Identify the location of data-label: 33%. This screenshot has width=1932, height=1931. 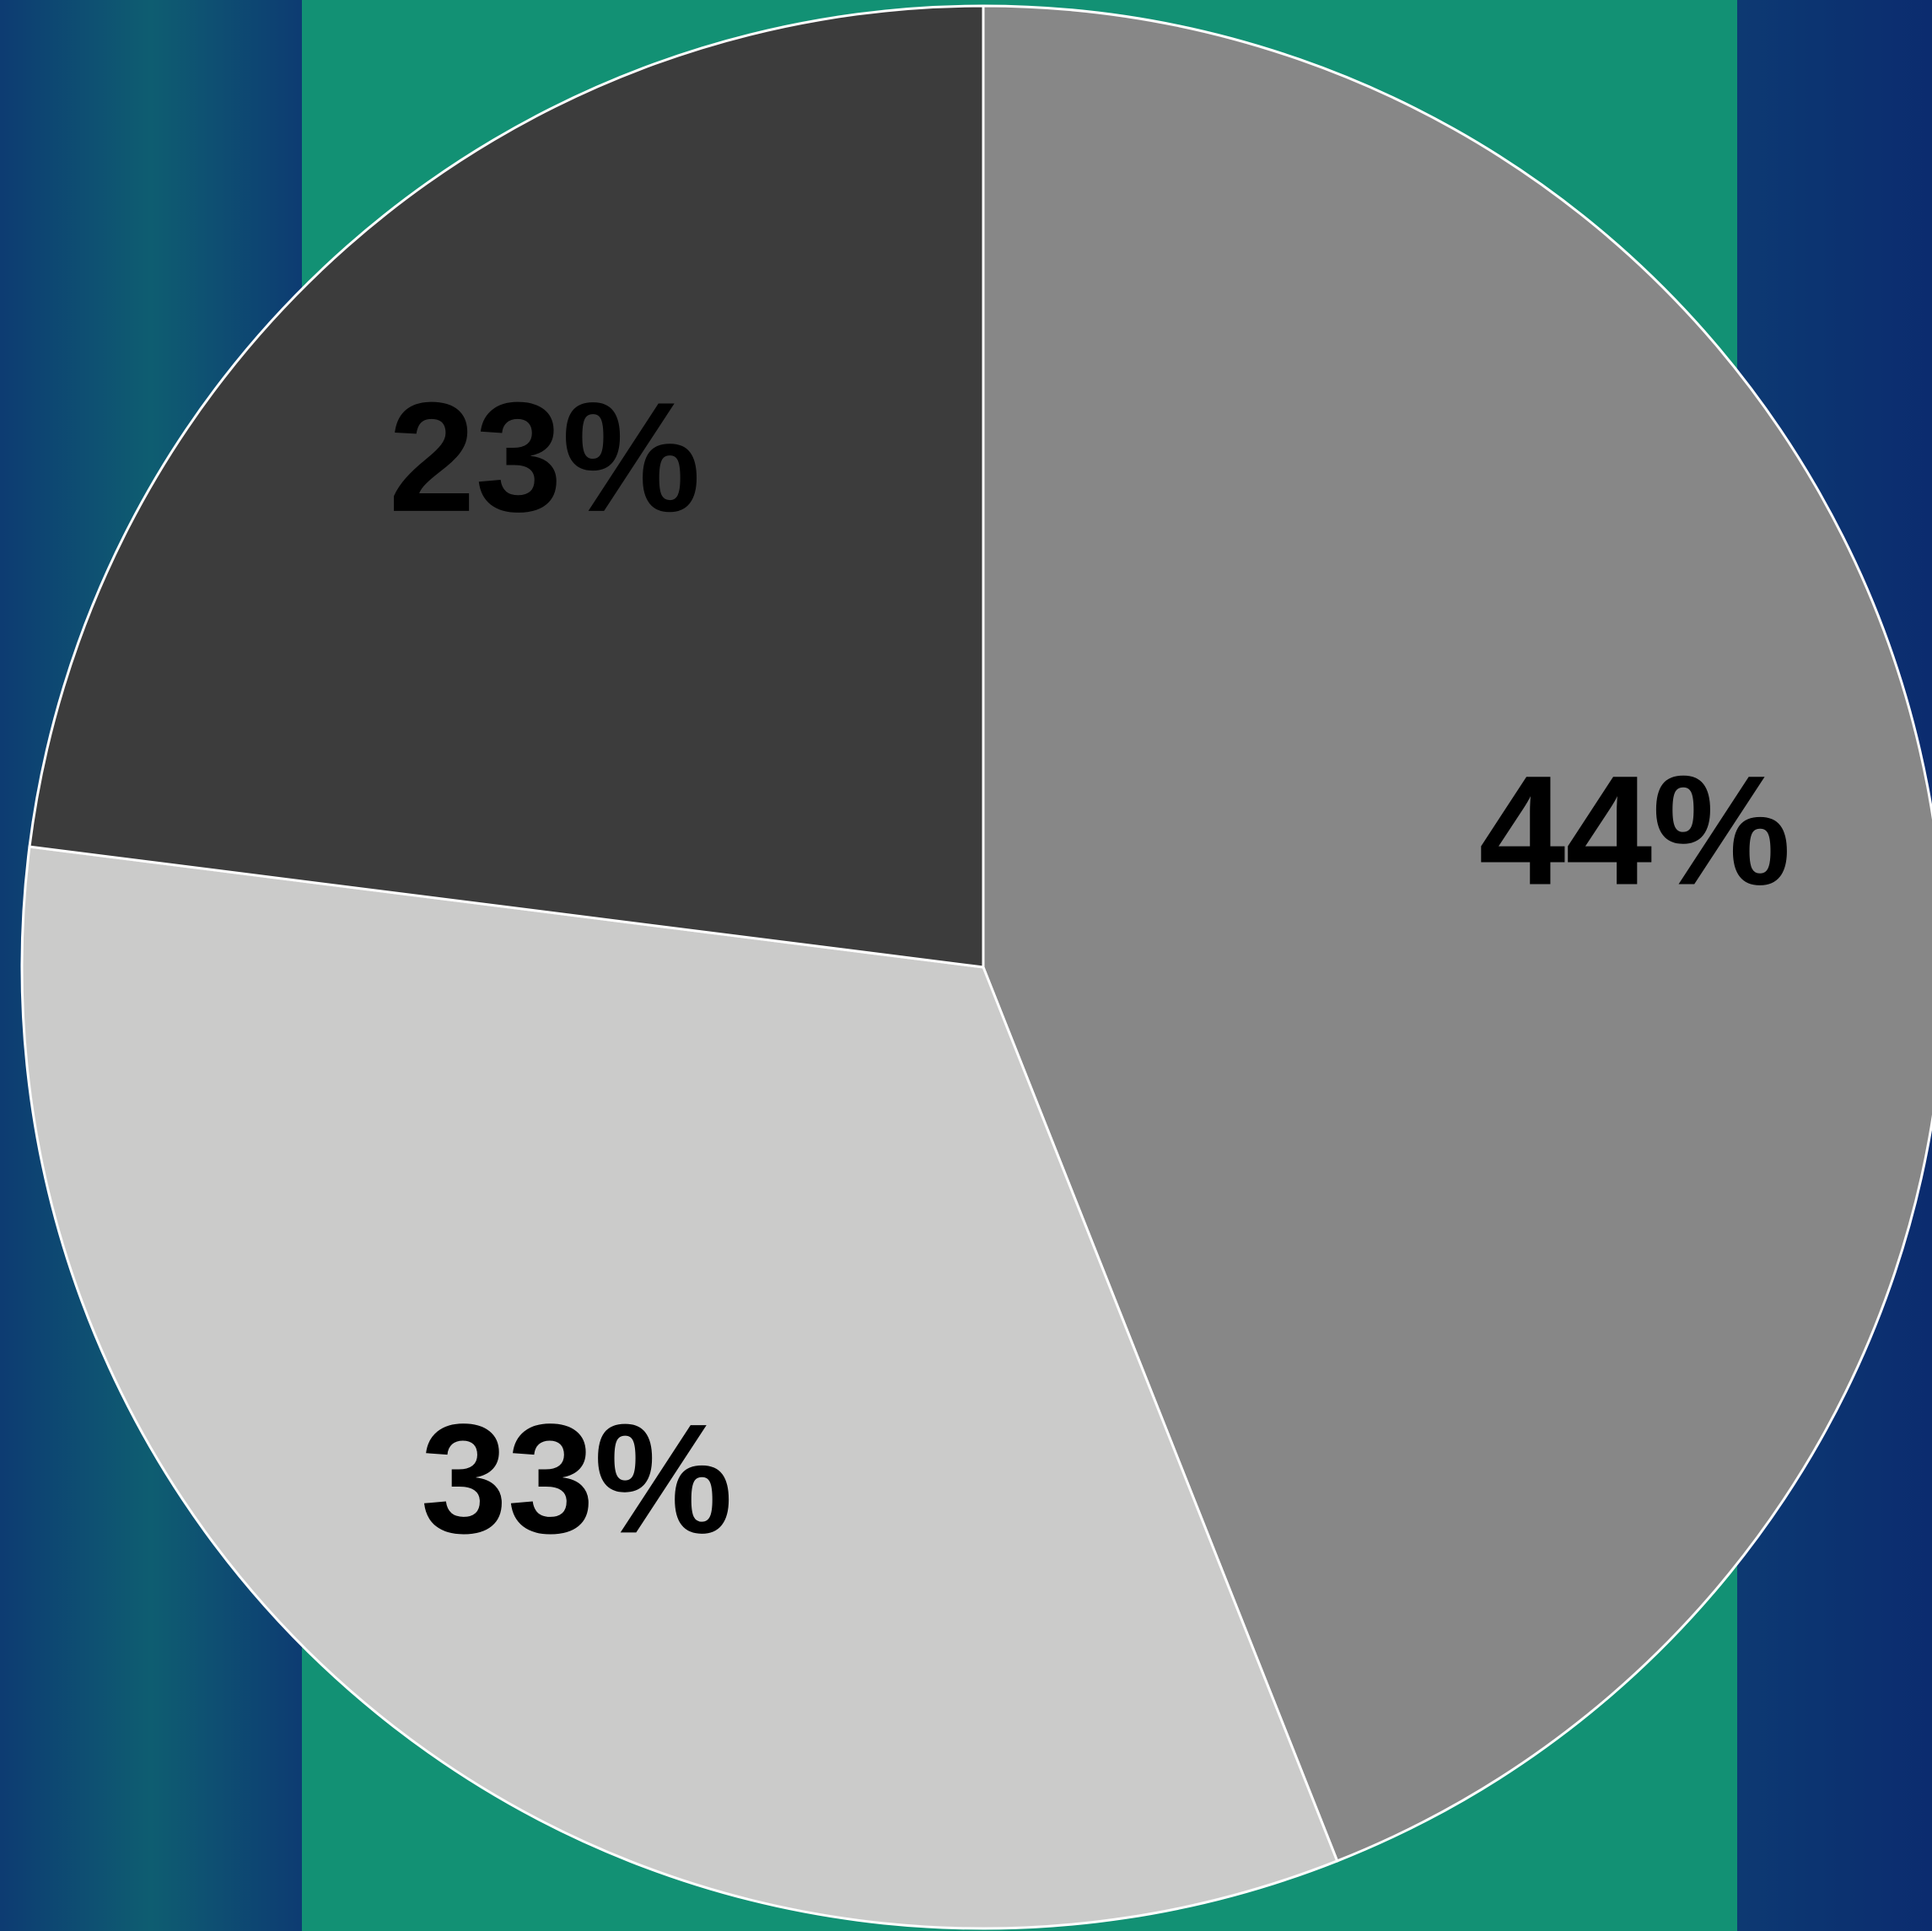
(577, 1479).